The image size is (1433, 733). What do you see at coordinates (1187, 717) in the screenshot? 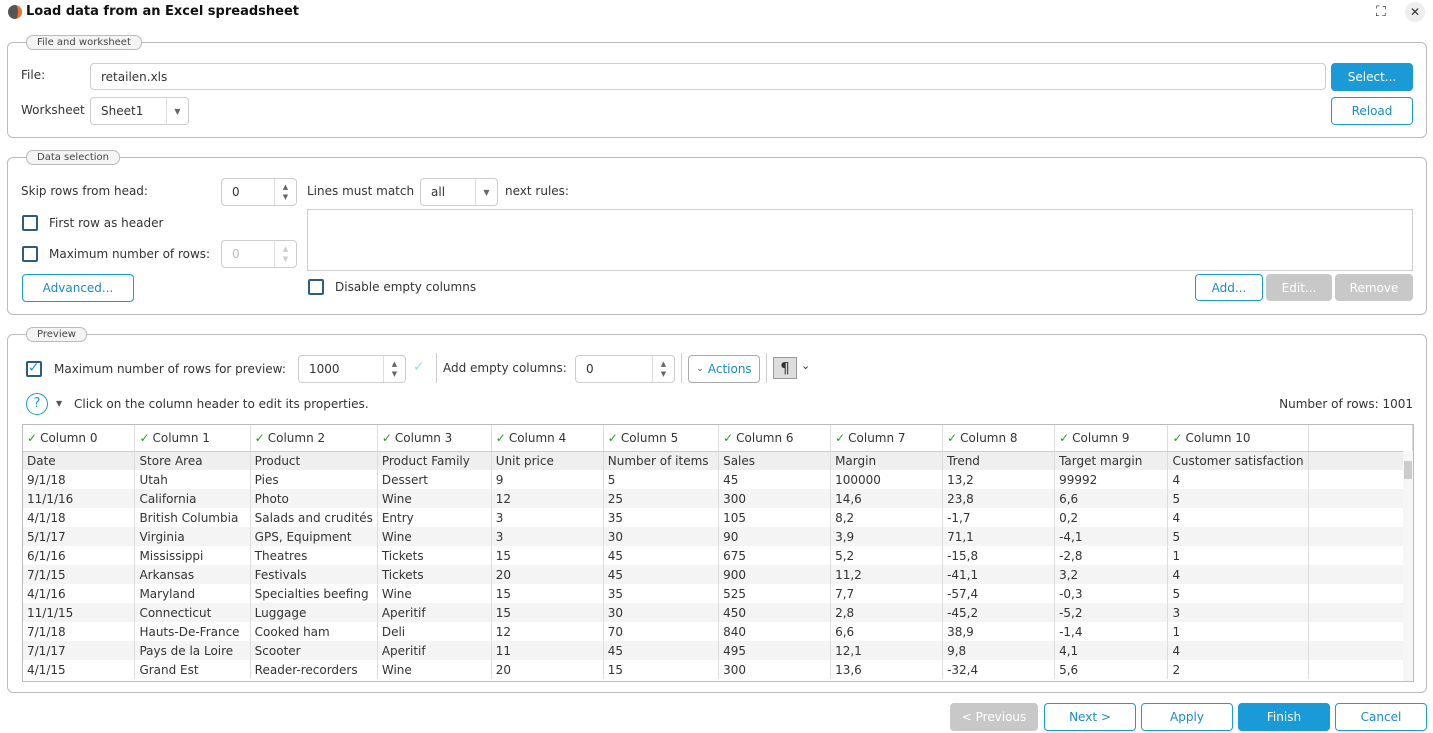
I see `apply-button: Apply` at bounding box center [1187, 717].